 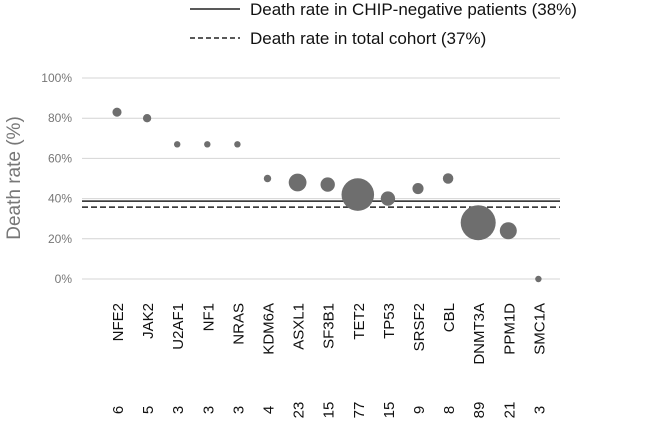 I want to click on x-tick-label: U2AF1, so click(x=178, y=326).